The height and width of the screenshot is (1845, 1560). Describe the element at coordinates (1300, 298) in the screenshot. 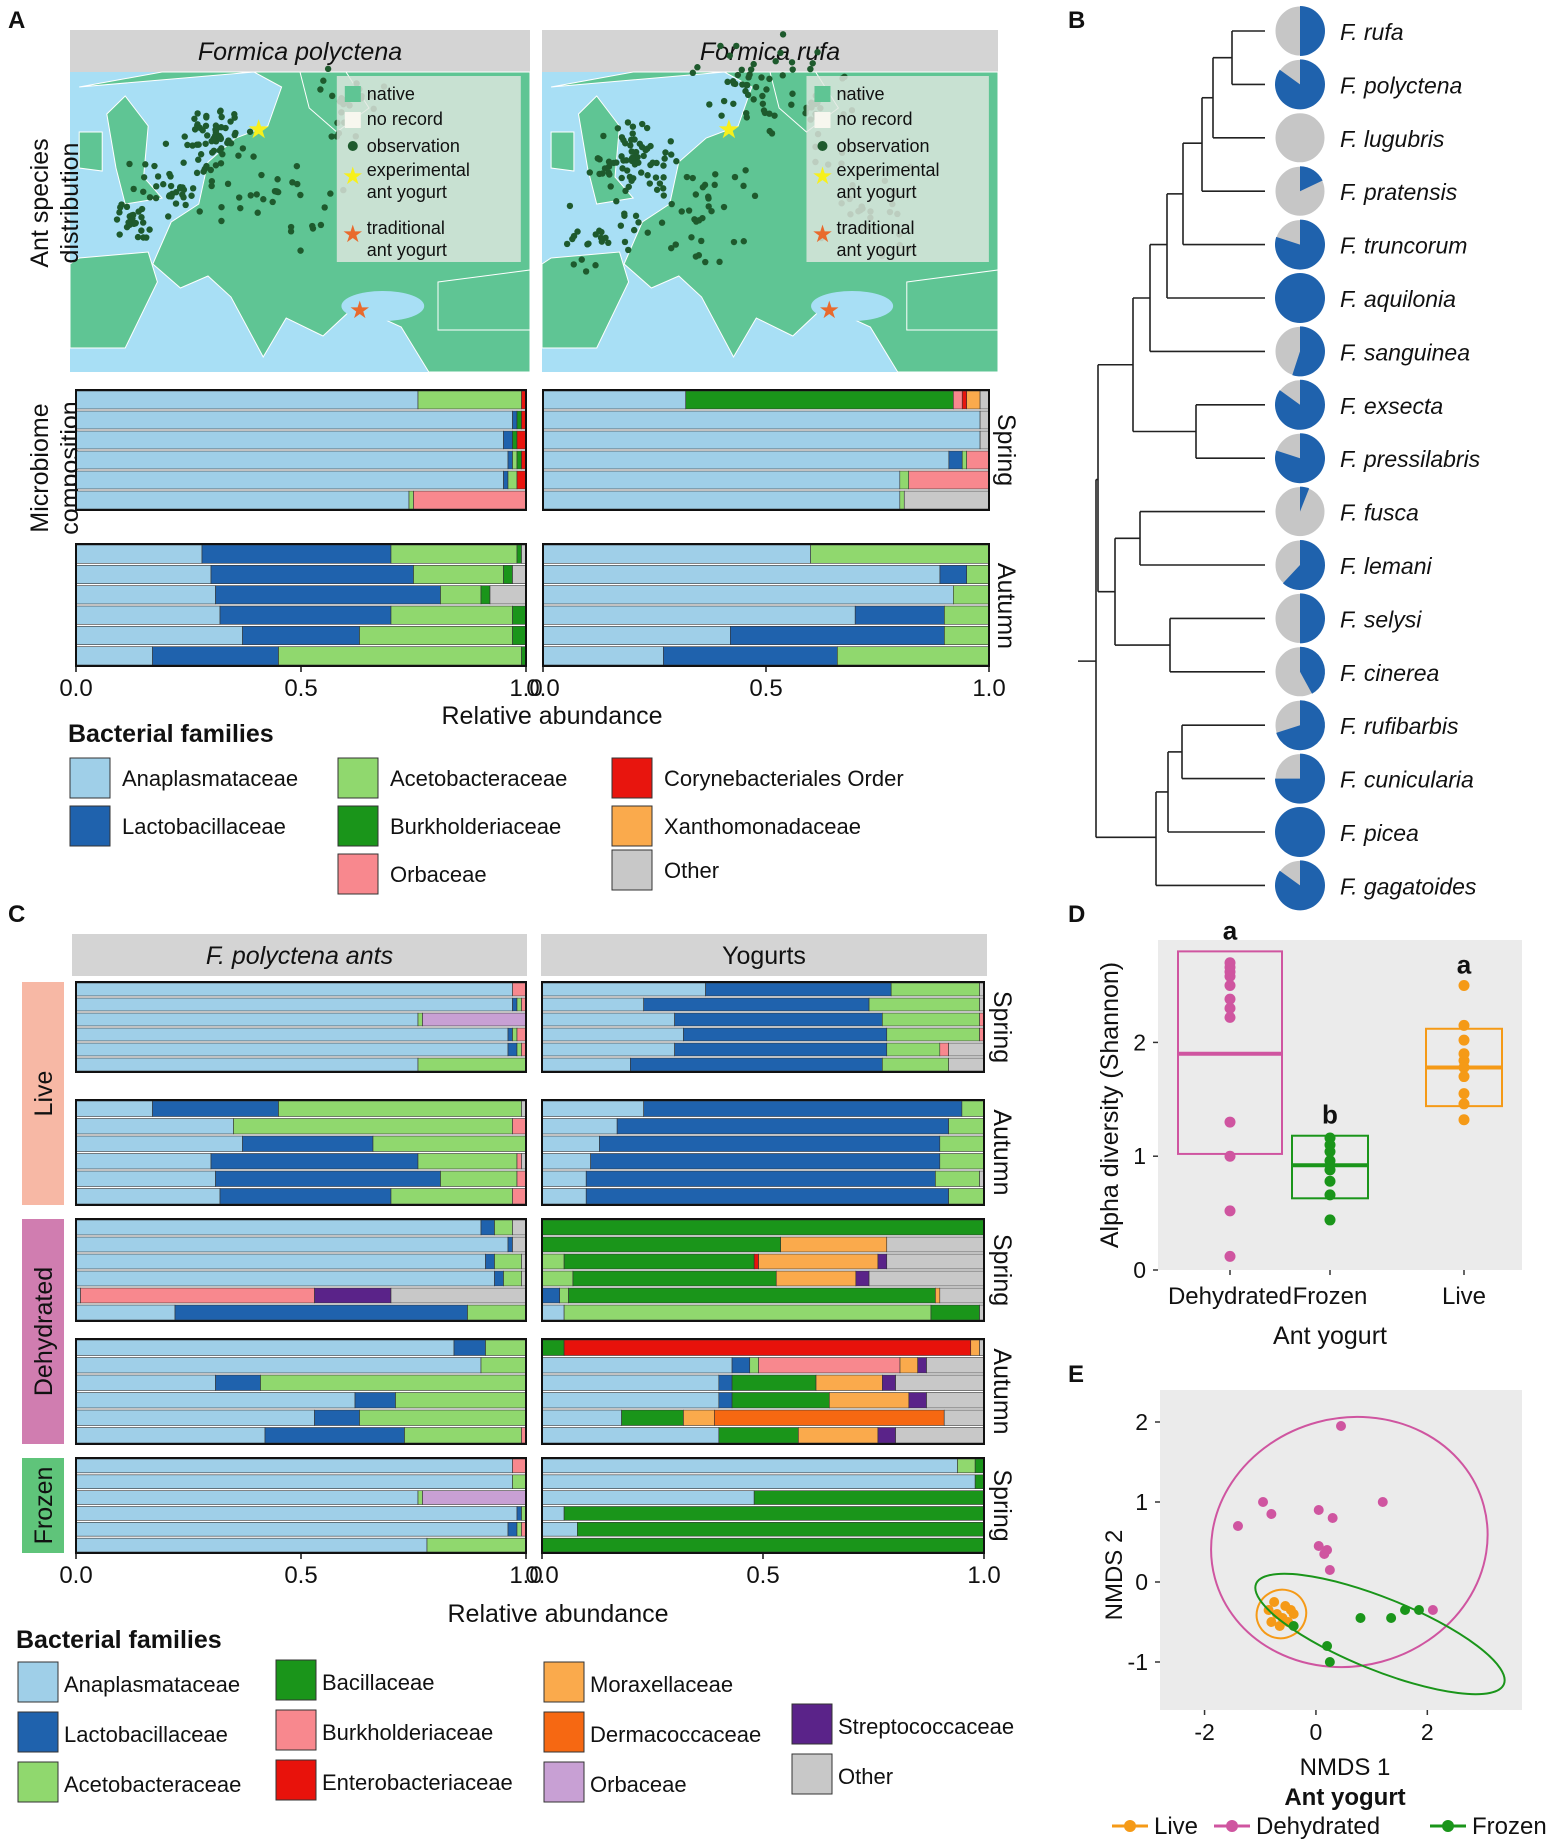

I see `pie-slice` at that location.